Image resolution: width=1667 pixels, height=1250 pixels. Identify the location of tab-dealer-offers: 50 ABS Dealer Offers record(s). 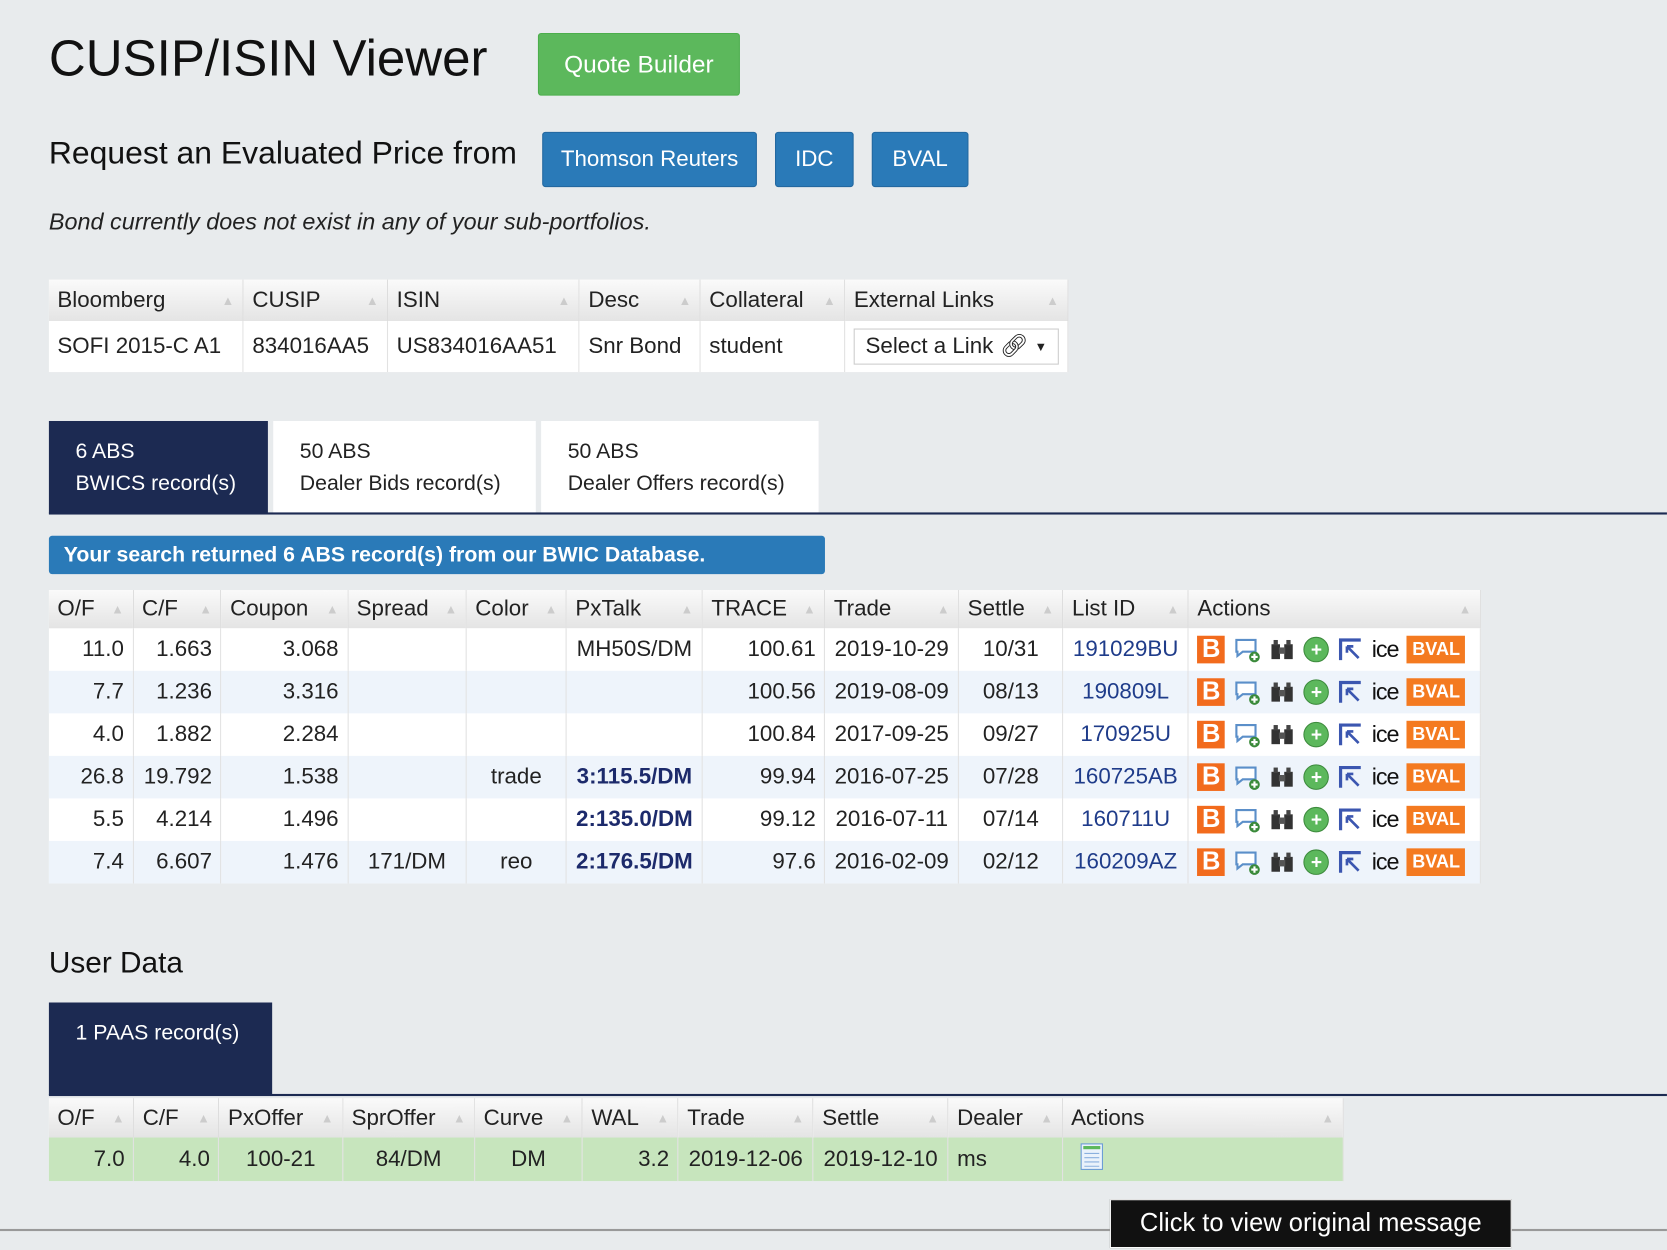
(680, 467).